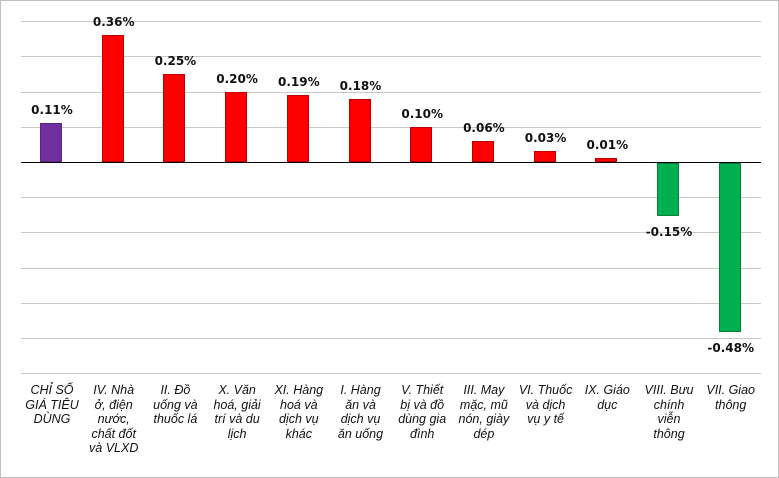 The image size is (779, 478). Describe the element at coordinates (545, 404) in the screenshot. I see `category-label: VI. Thuốc và dịch vụ y tế` at that location.